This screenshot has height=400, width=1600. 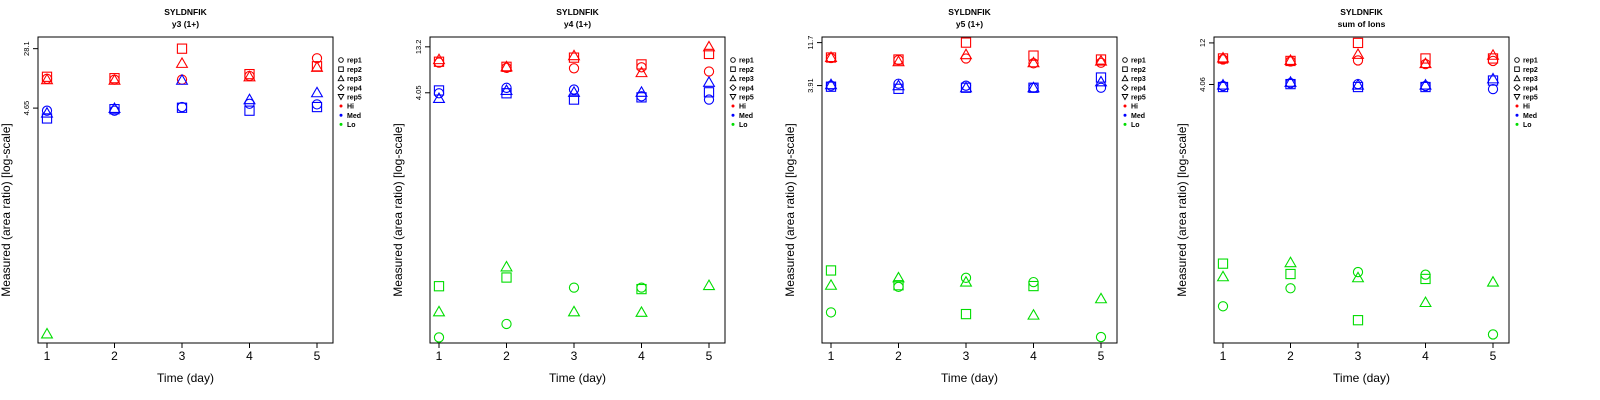 I want to click on legend-label: rep5, so click(x=1530, y=98).